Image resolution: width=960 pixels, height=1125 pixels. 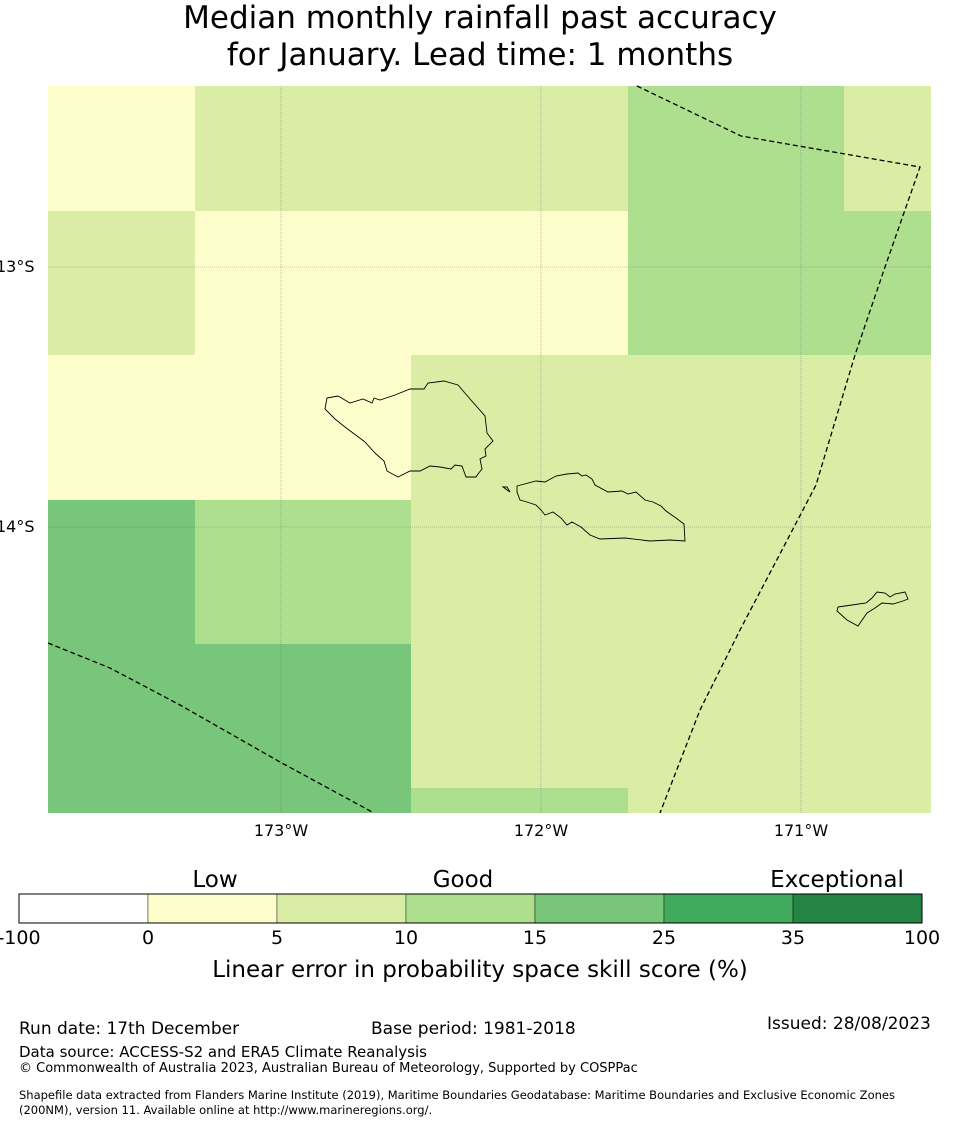 I want to click on colorbar-tick-0: 0, so click(x=148, y=938).